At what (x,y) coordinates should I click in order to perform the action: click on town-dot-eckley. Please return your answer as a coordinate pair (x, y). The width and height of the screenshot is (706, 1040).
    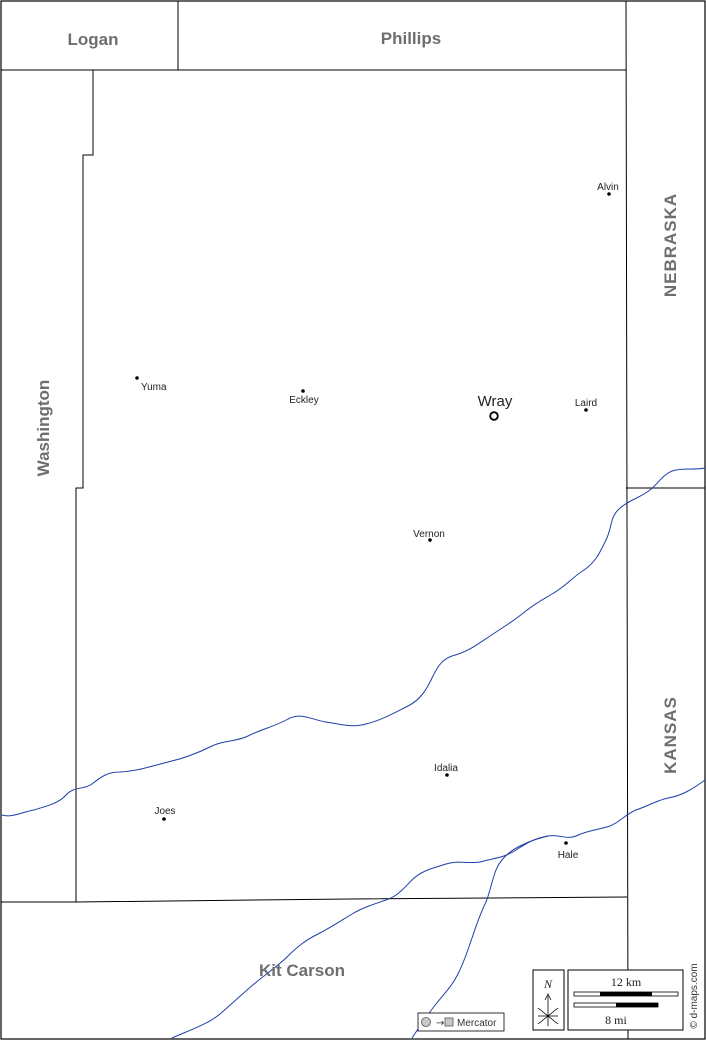
    Looking at the image, I should click on (303, 391).